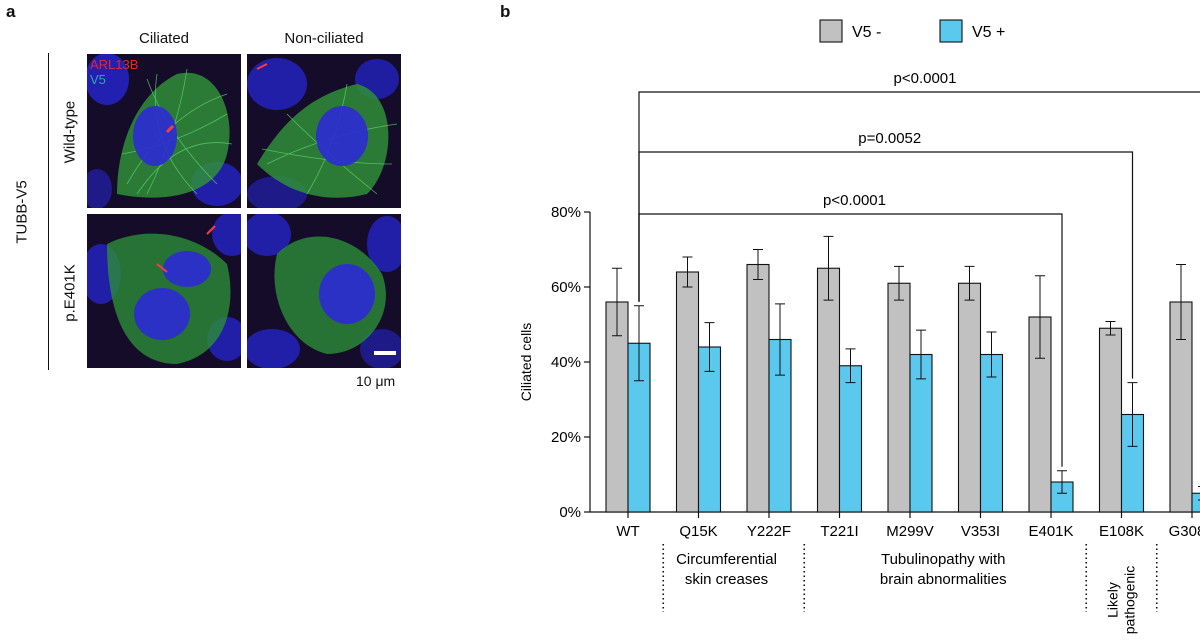 The height and width of the screenshot is (640, 1200). I want to click on stain-label-v5: V5, so click(98, 79).